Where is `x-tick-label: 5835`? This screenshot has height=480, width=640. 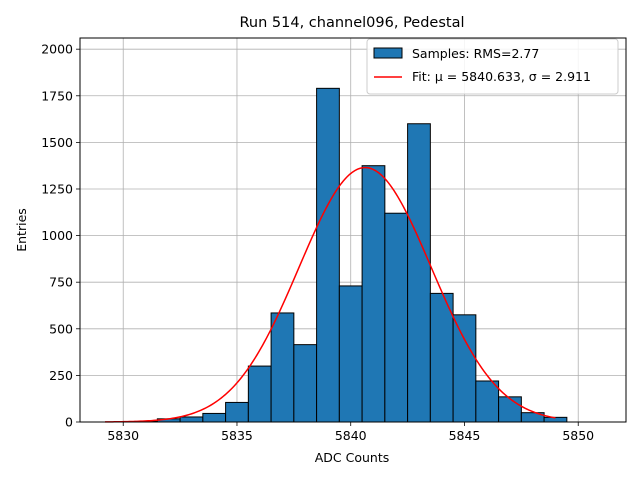
x-tick-label: 5835 is located at coordinates (237, 435).